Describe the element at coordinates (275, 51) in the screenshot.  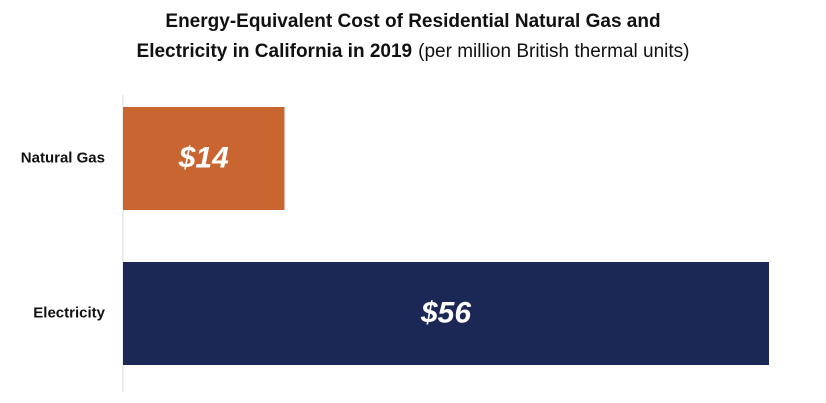
I see `chart-title: Electricity in California in 2019` at that location.